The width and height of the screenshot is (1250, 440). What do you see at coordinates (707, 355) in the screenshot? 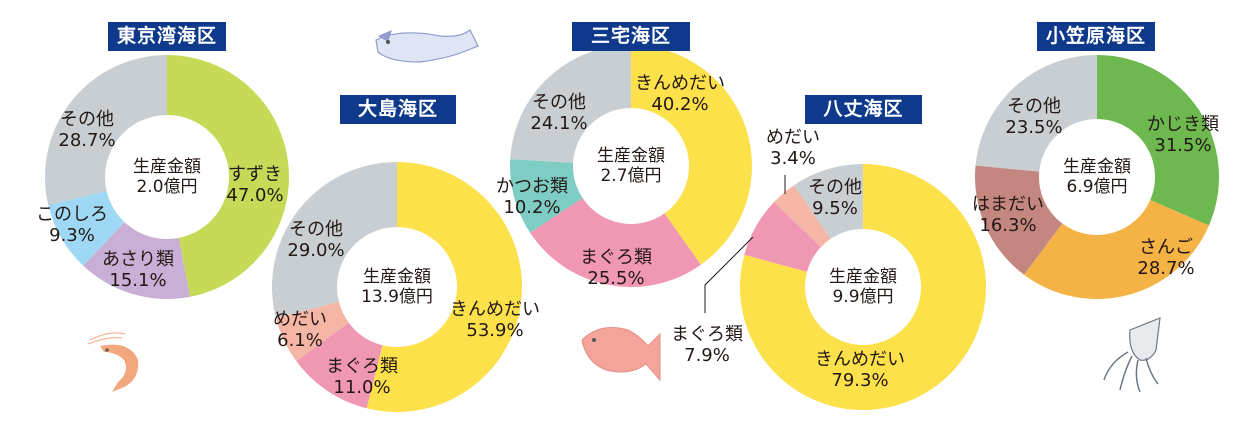
I see `slice-value: 7.9%` at bounding box center [707, 355].